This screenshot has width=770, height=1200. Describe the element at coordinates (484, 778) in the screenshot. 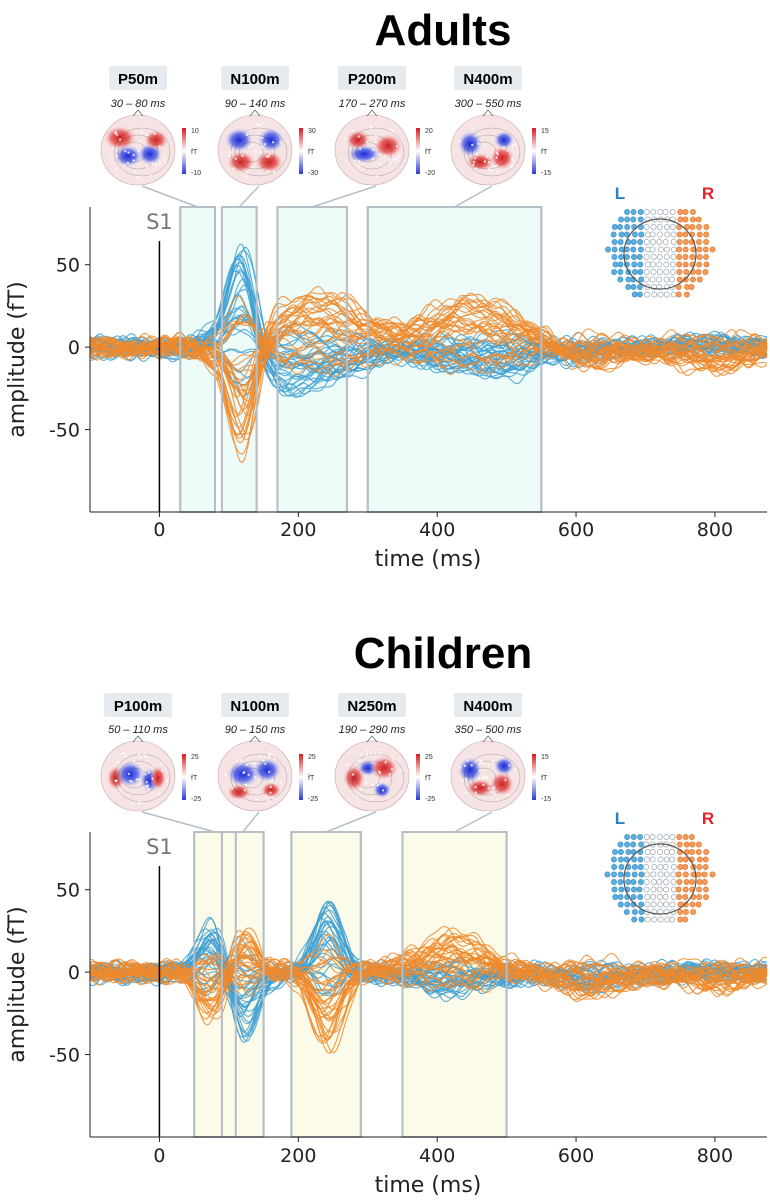

I see `contour-line` at that location.